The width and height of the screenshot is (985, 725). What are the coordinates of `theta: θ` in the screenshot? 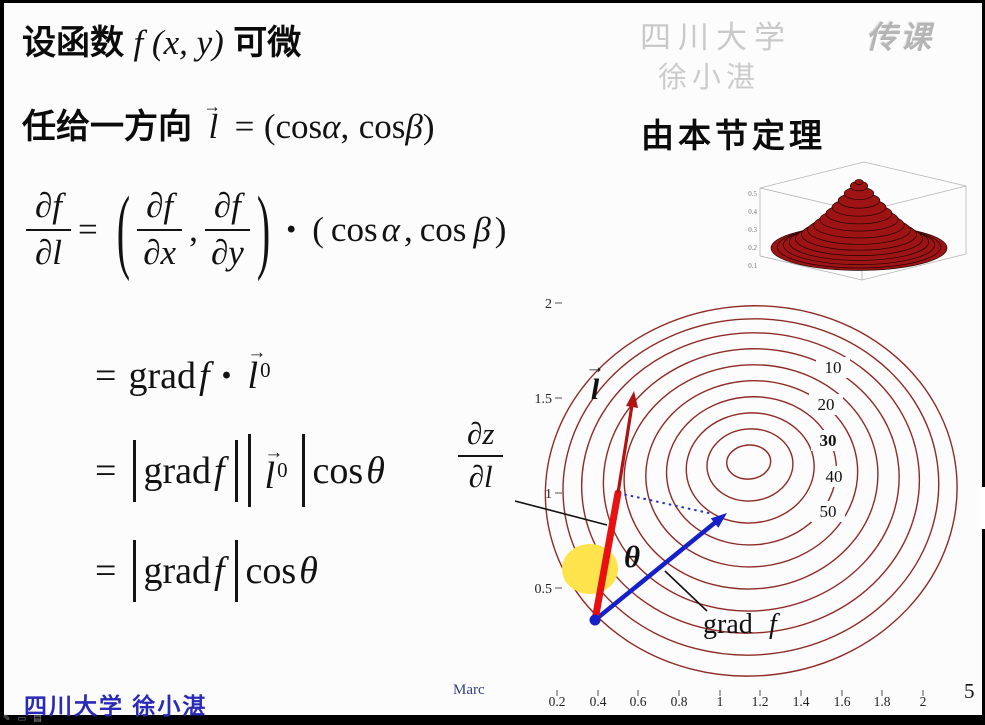 It's located at (375, 470).